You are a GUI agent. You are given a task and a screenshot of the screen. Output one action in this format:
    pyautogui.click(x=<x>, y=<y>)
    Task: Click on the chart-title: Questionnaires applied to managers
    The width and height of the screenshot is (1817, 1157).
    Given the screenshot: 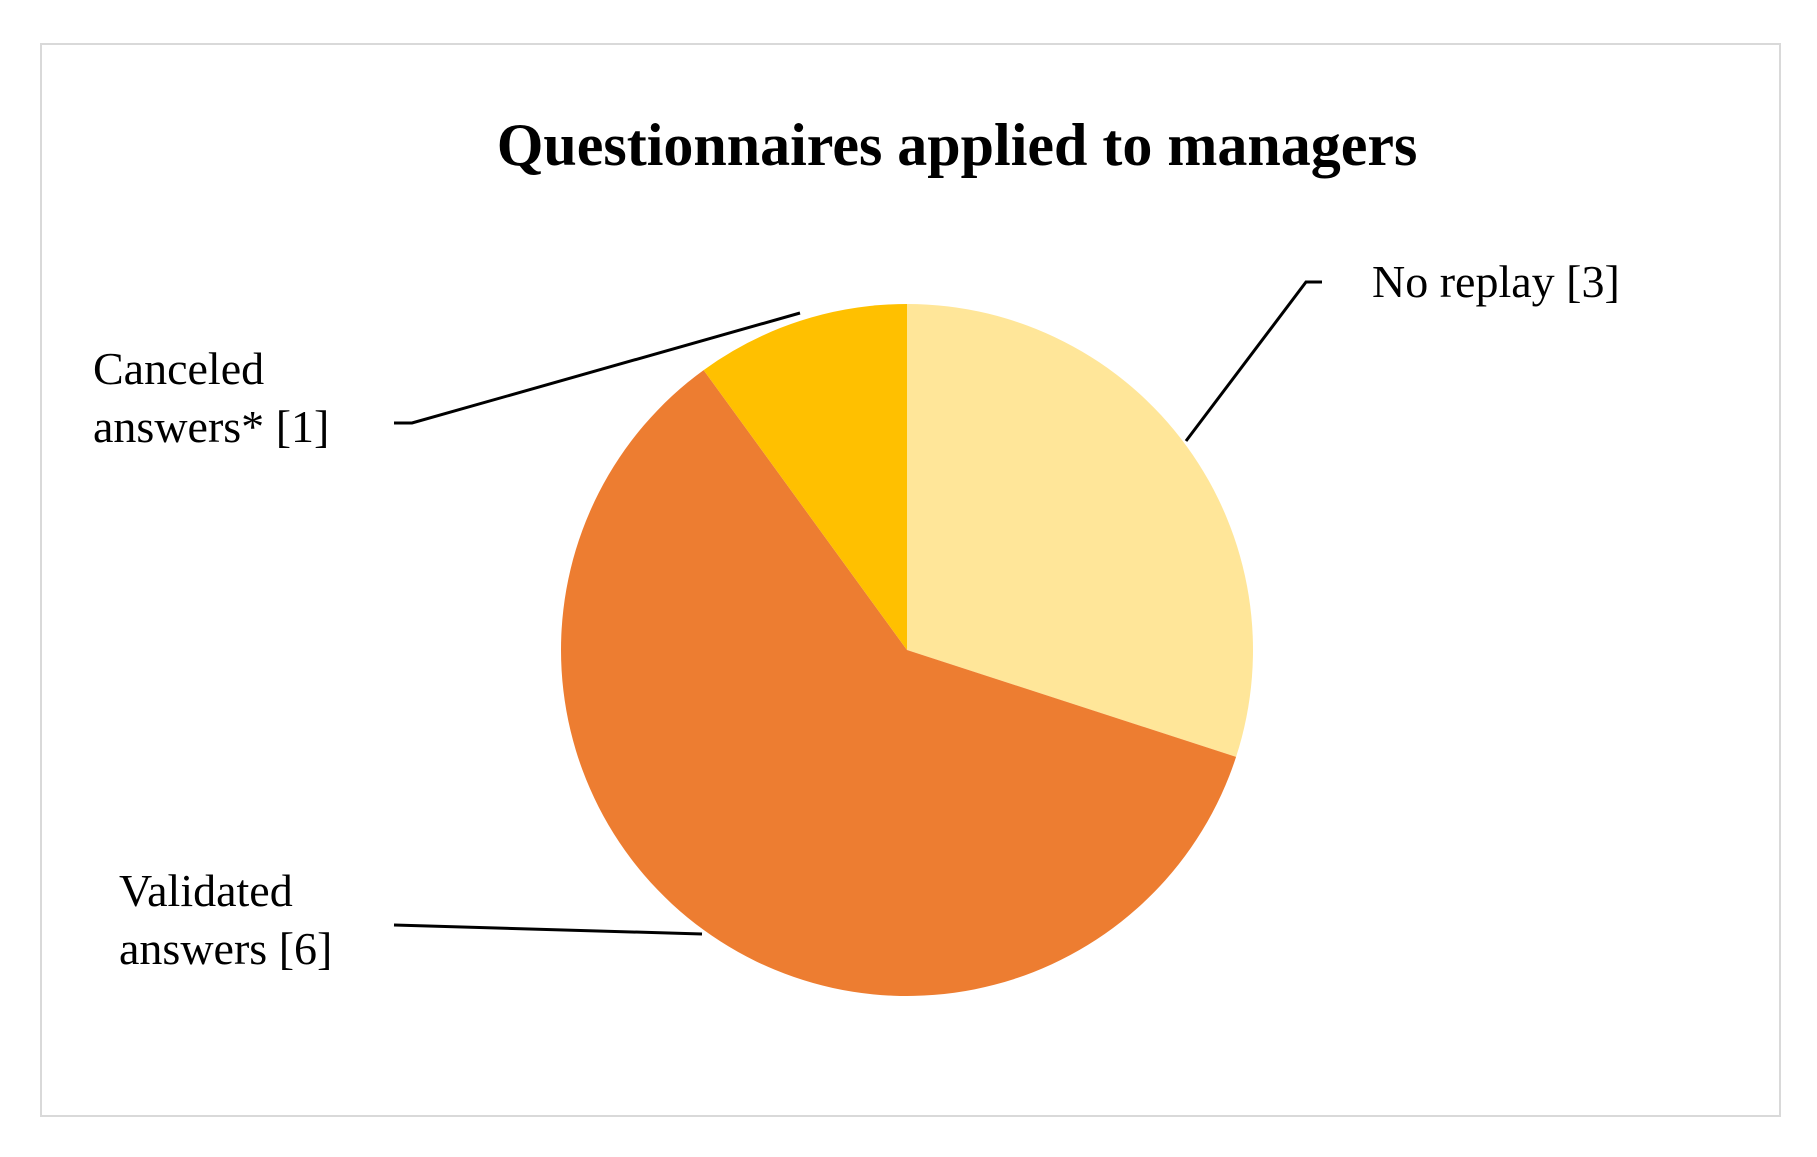 What is the action you would take?
    pyautogui.click(x=957, y=145)
    